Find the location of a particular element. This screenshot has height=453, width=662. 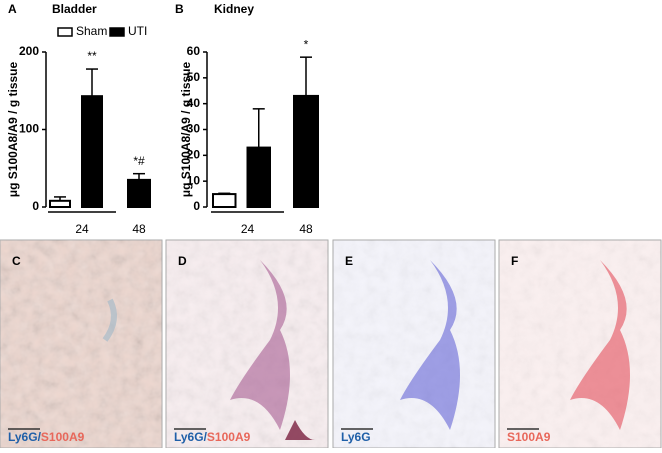

panel-label: F is located at coordinates (514, 261).